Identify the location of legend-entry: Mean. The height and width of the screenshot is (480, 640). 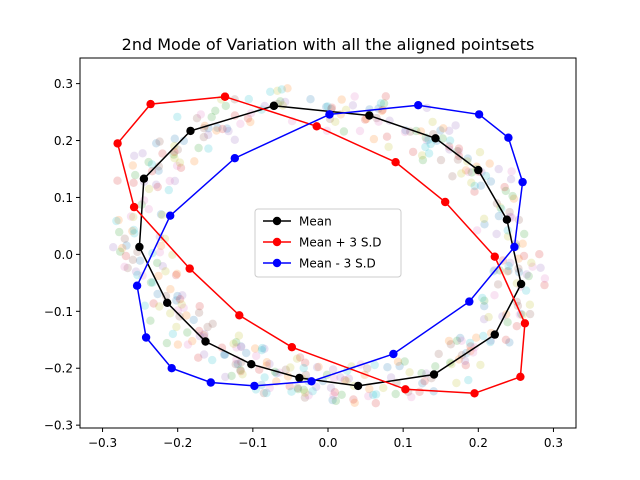
(297, 222).